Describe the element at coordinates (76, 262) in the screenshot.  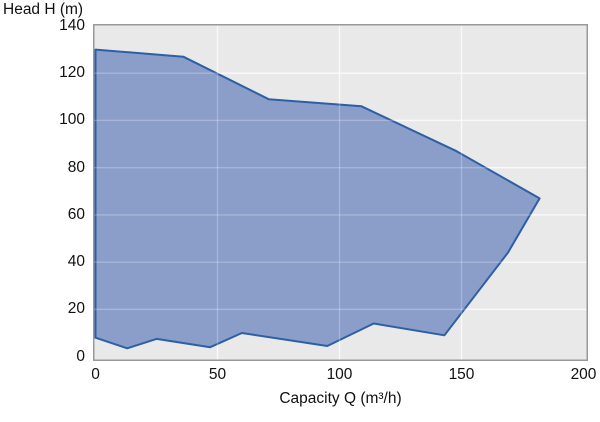
I see `y-tick-label: 40` at that location.